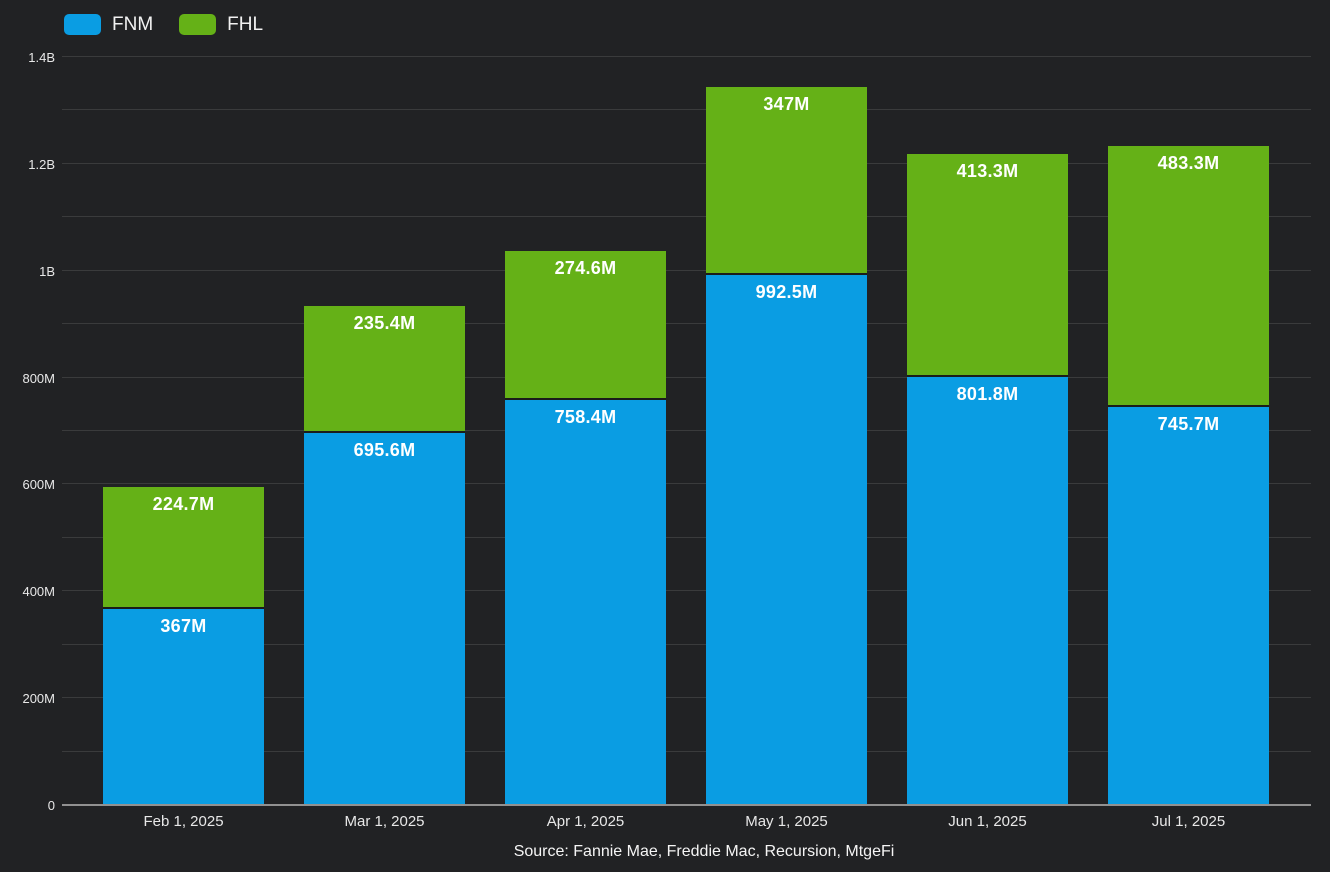 This screenshot has width=1330, height=872. I want to click on y-tick-label: 1B, so click(47, 271).